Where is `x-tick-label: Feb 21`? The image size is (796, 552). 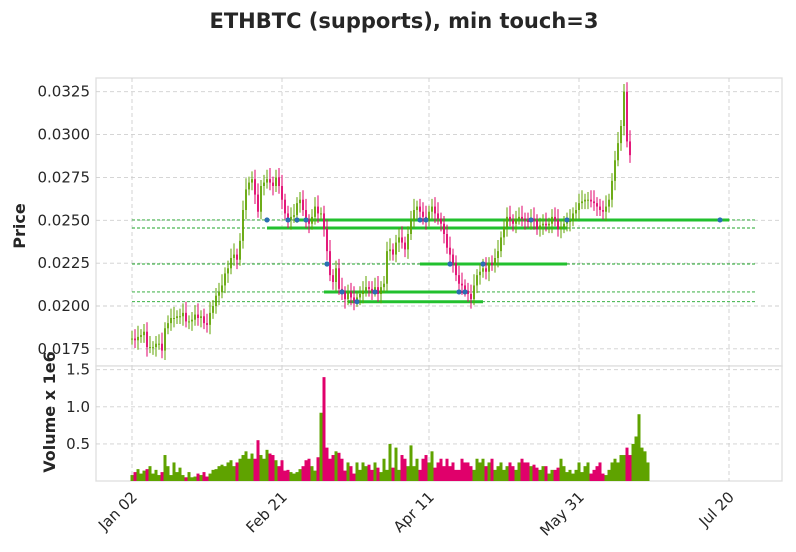
x-tick-label: Feb 21 is located at coordinates (266, 512).